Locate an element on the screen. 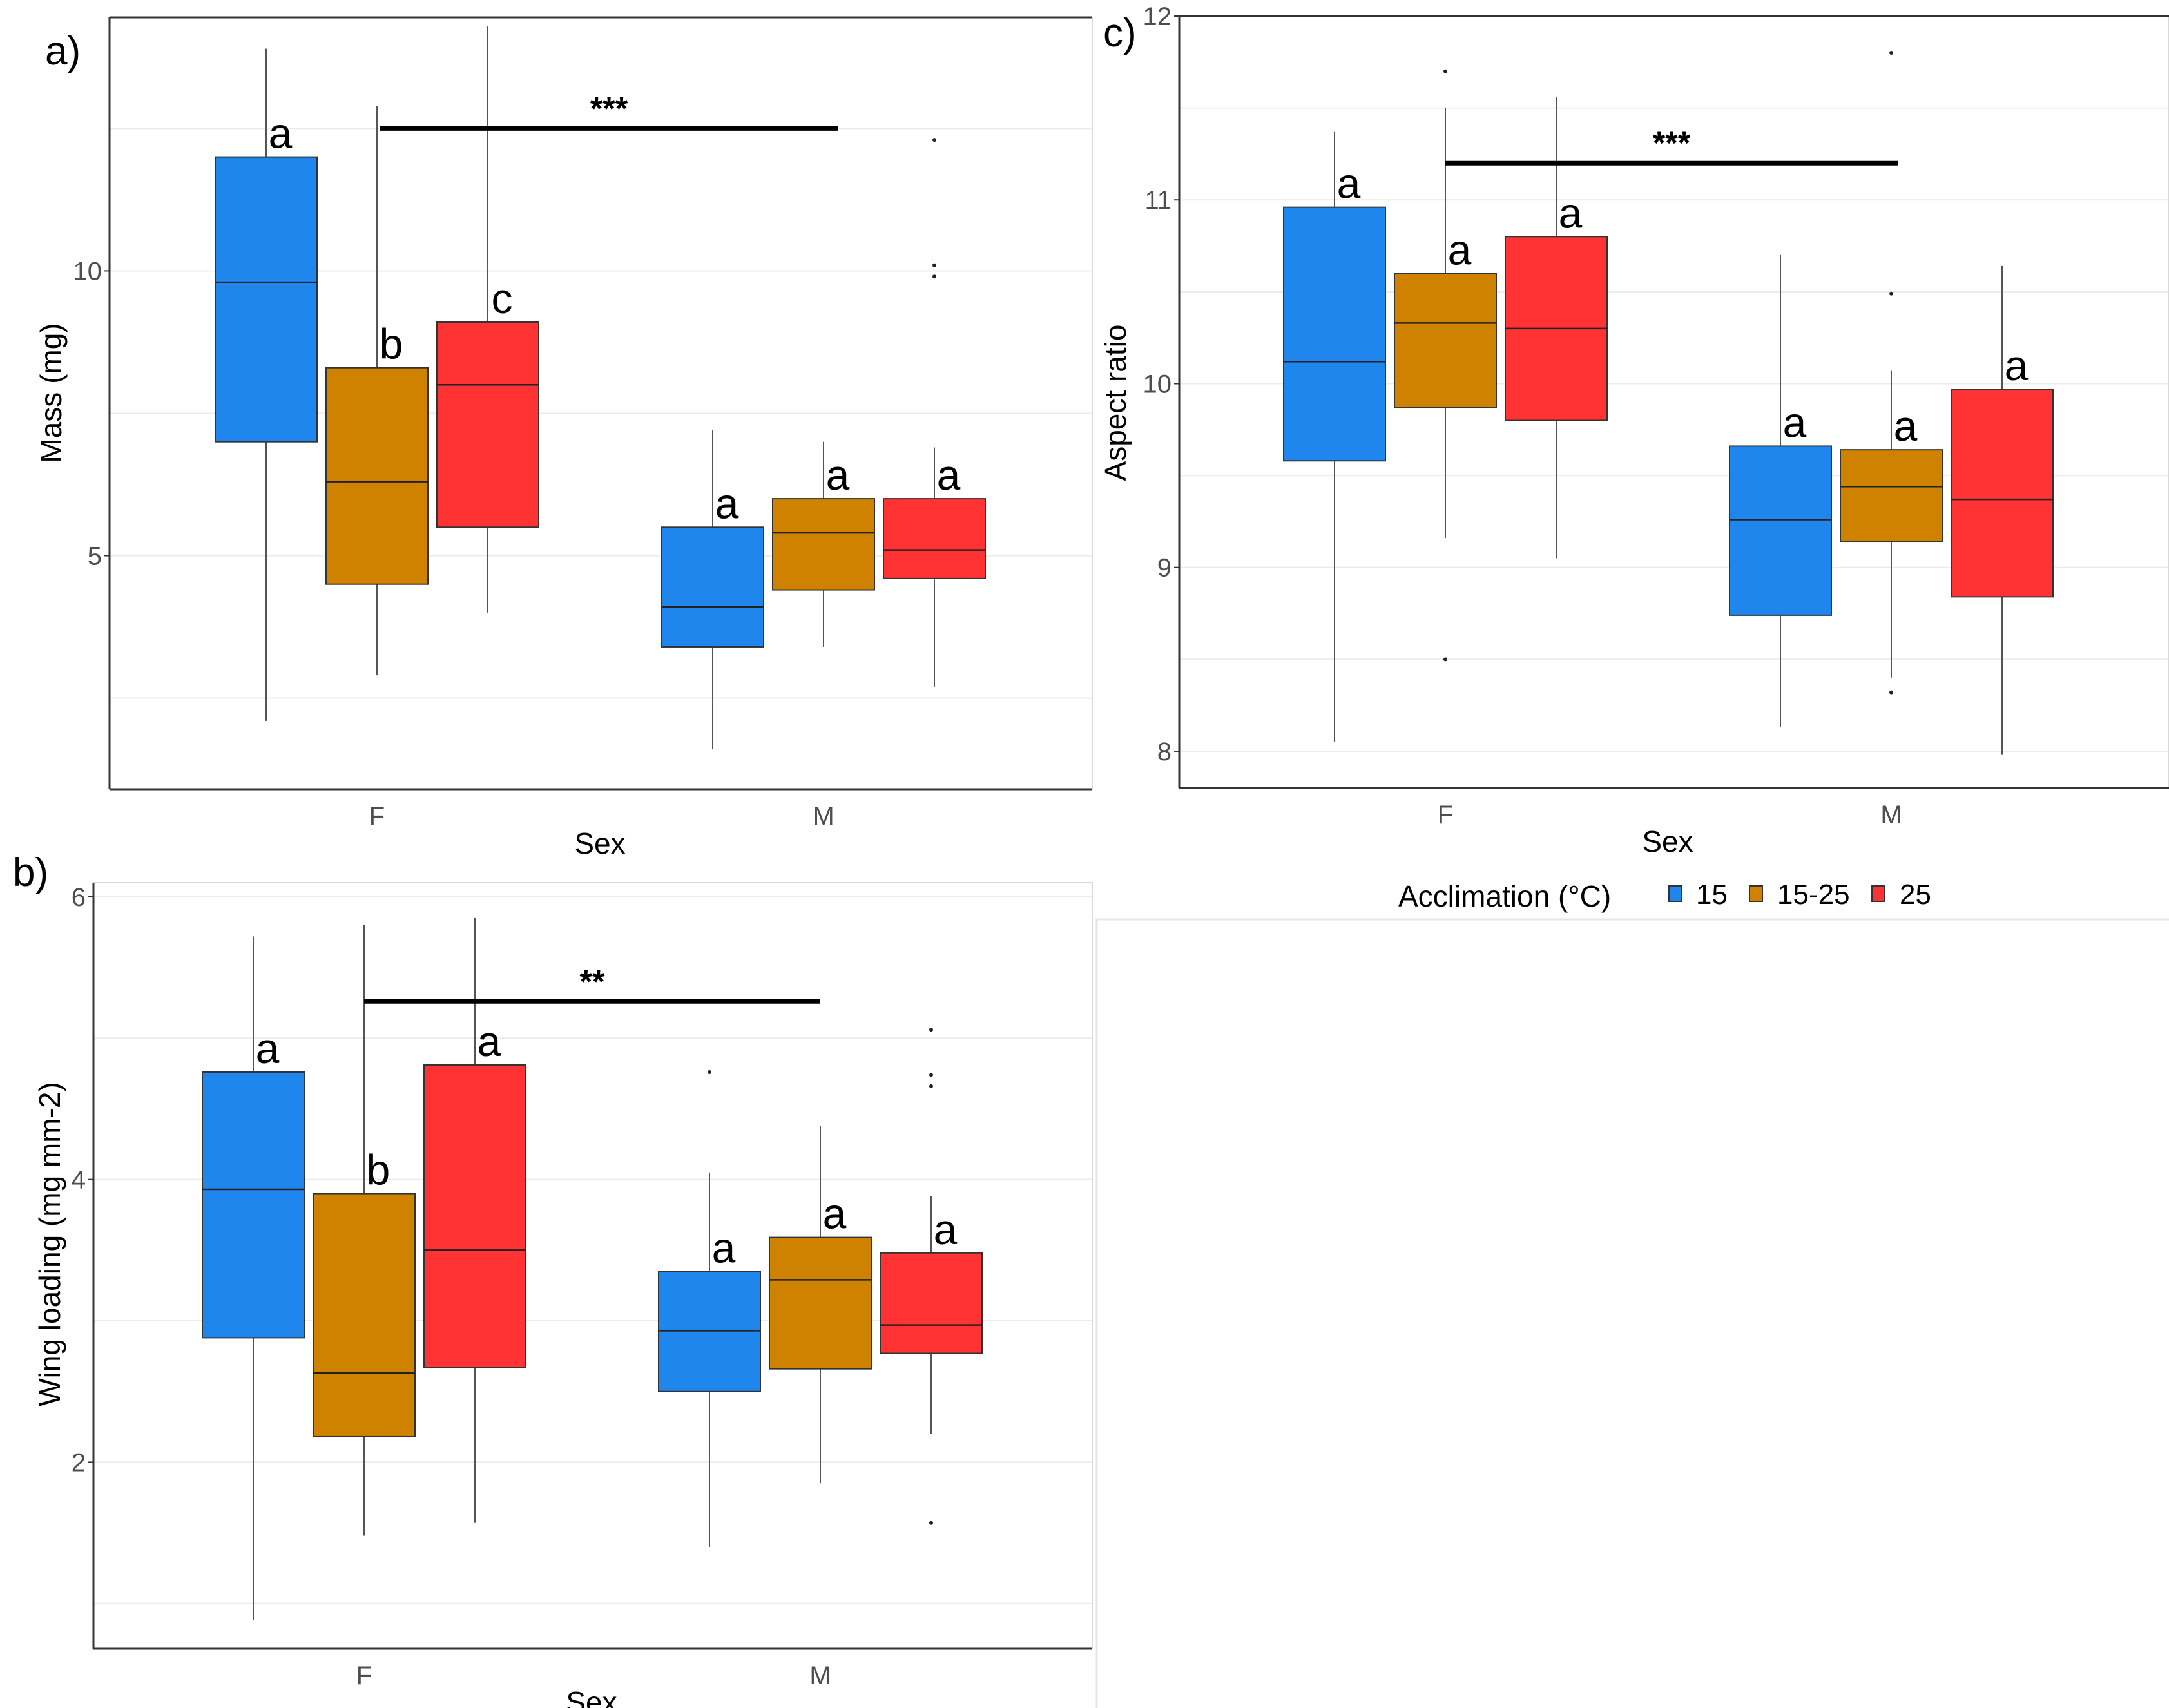  panel-c-F-15-letter: a is located at coordinates (1349, 183).